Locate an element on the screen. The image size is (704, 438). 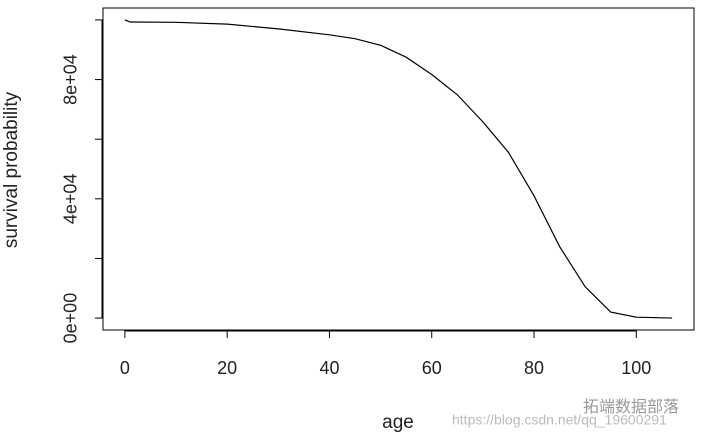
x-tick-label: 100 is located at coordinates (636, 368).